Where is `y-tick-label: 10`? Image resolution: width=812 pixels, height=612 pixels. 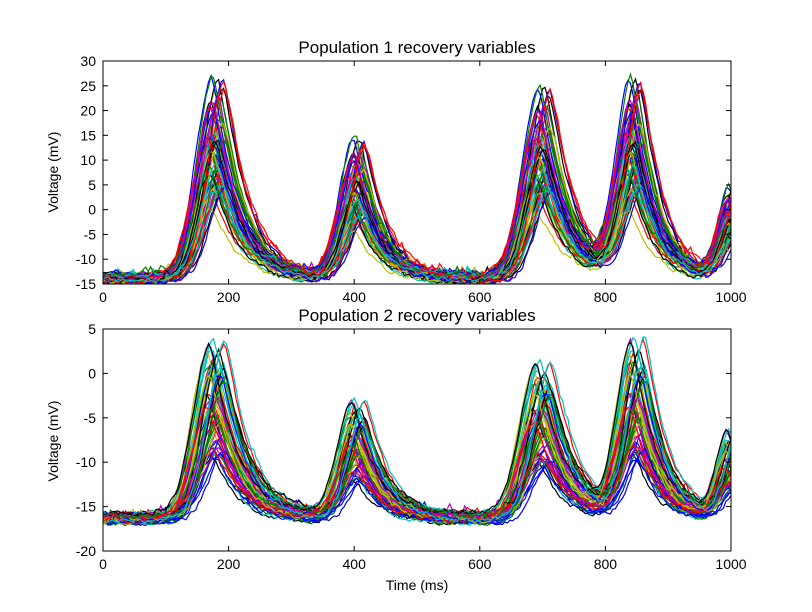
y-tick-label: 10 is located at coordinates (88, 160).